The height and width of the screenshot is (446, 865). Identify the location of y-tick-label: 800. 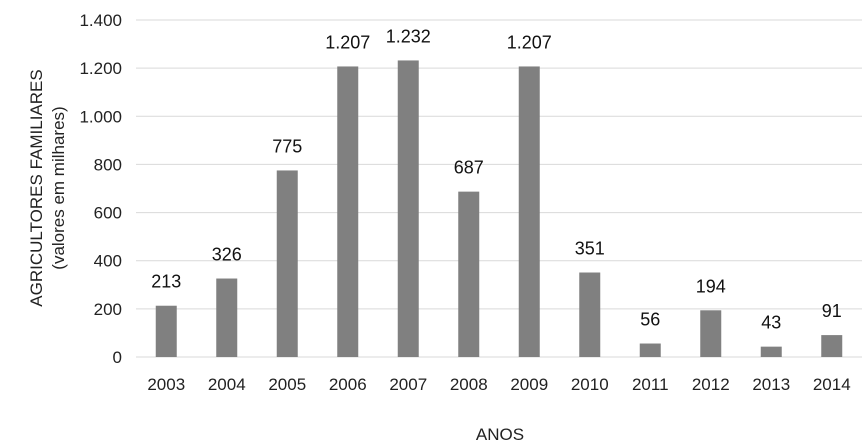
(108, 164).